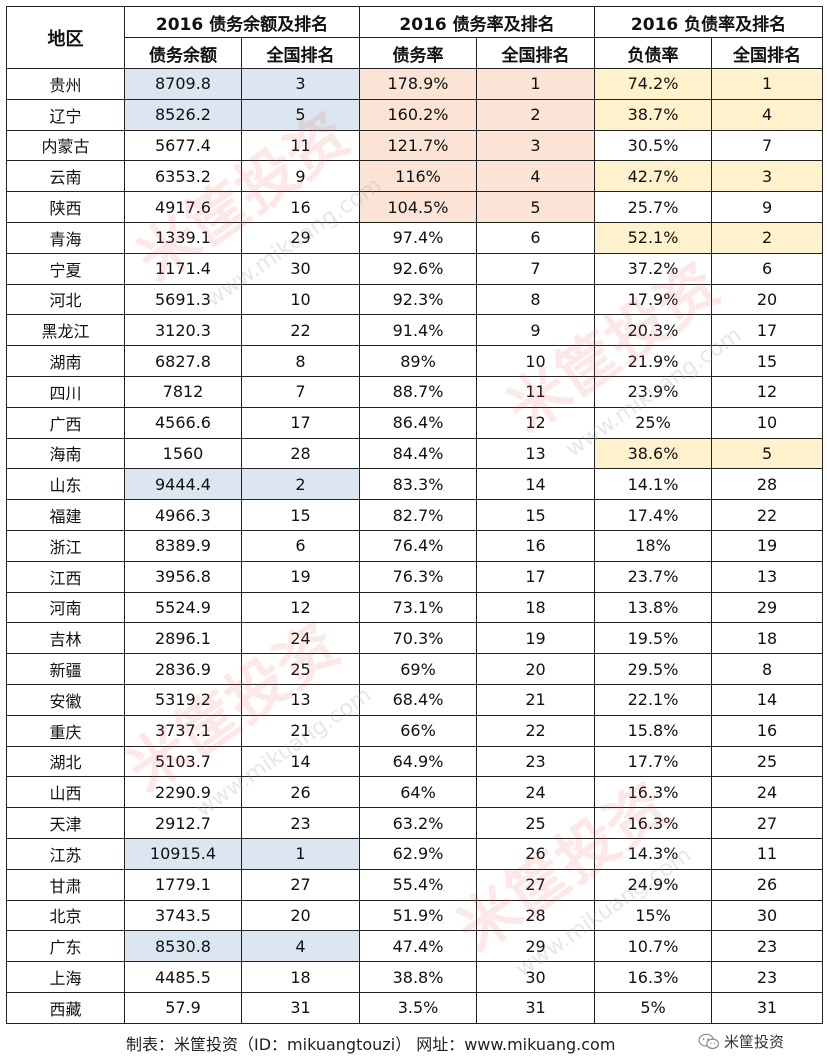 The image size is (827, 1060). Describe the element at coordinates (653, 699) in the screenshot. I see `cell-liability-ratio: 22.1%` at that location.